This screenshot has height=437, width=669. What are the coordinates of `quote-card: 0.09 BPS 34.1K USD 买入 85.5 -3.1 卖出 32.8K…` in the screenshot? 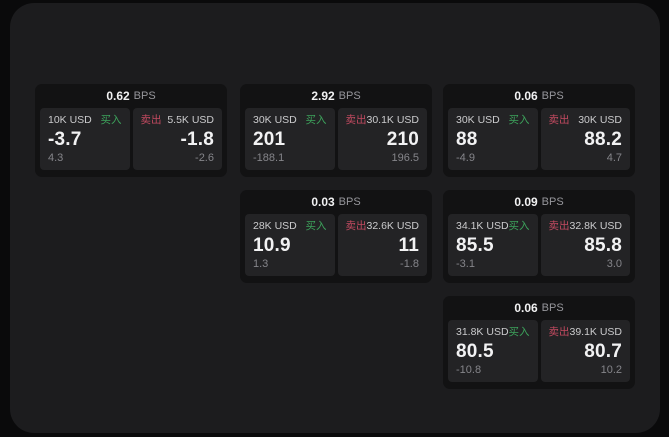 It's located at (539, 236).